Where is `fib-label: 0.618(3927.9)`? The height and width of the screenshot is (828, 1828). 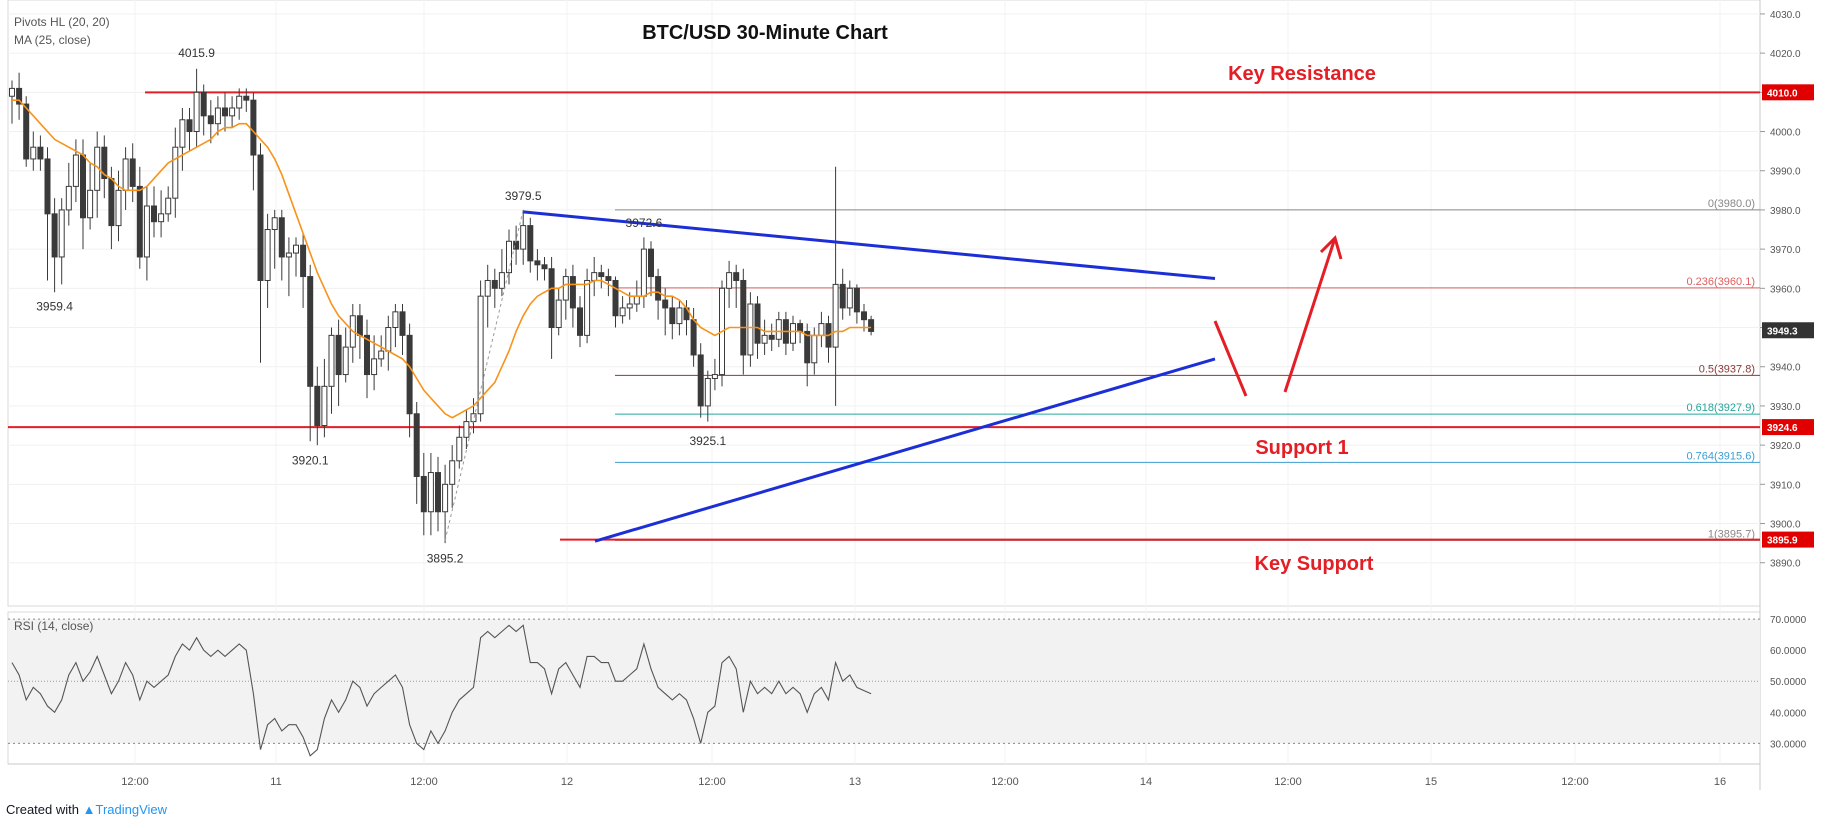
fib-label: 0.618(3927.9) is located at coordinates (1721, 408).